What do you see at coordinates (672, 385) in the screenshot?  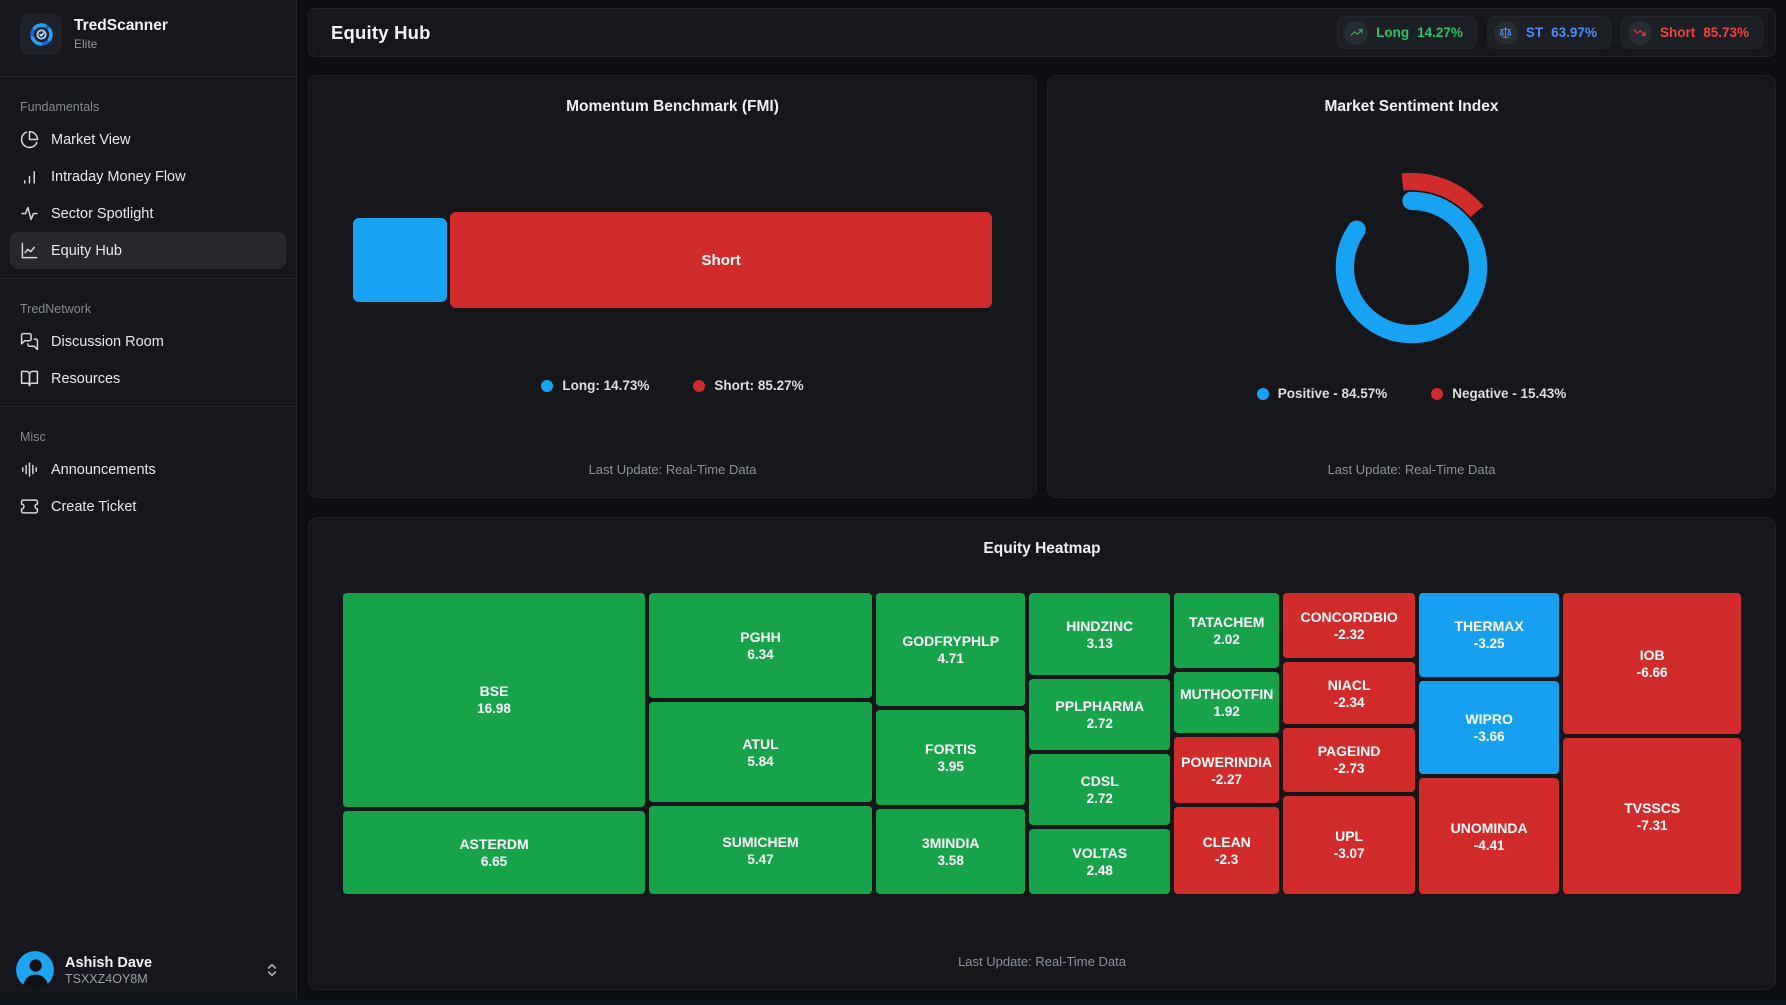 I see `momentum-legend: Long: 14.73% Short: 85.27%` at bounding box center [672, 385].